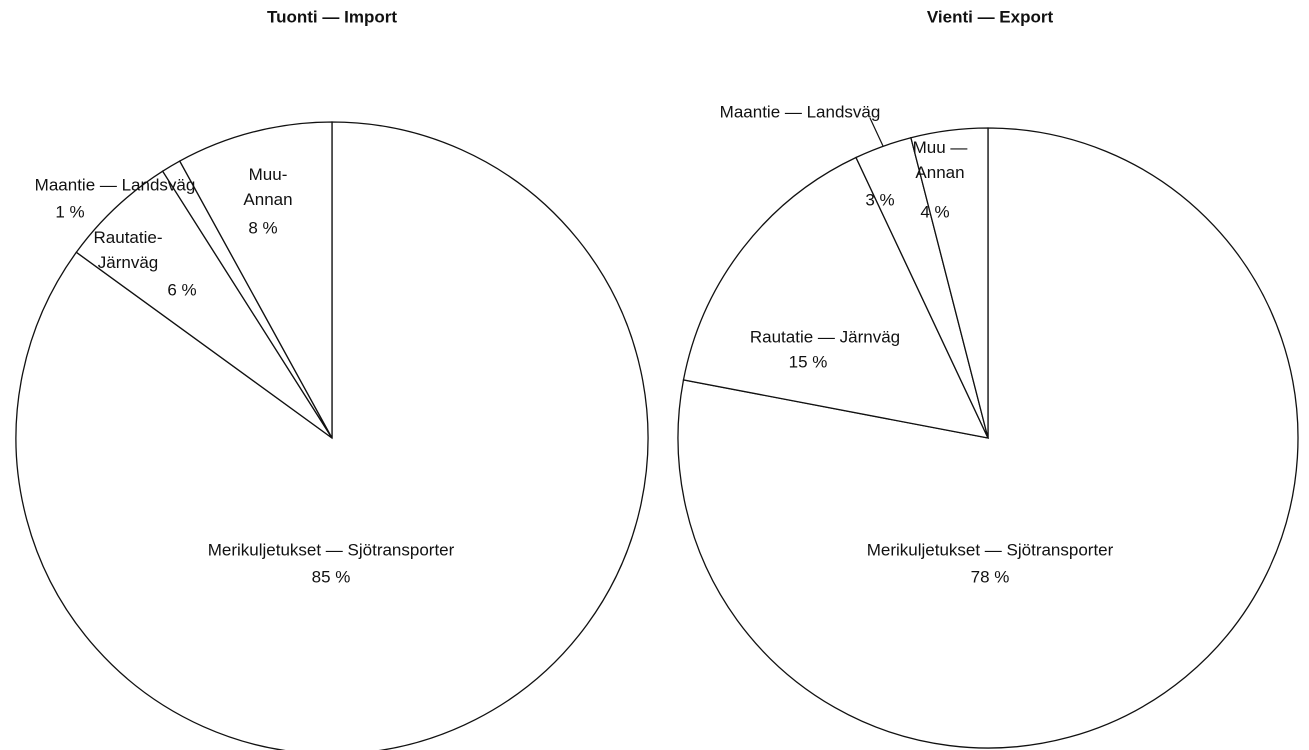 This screenshot has height=750, width=1309. I want to click on value-label: 1 %, so click(70, 212).